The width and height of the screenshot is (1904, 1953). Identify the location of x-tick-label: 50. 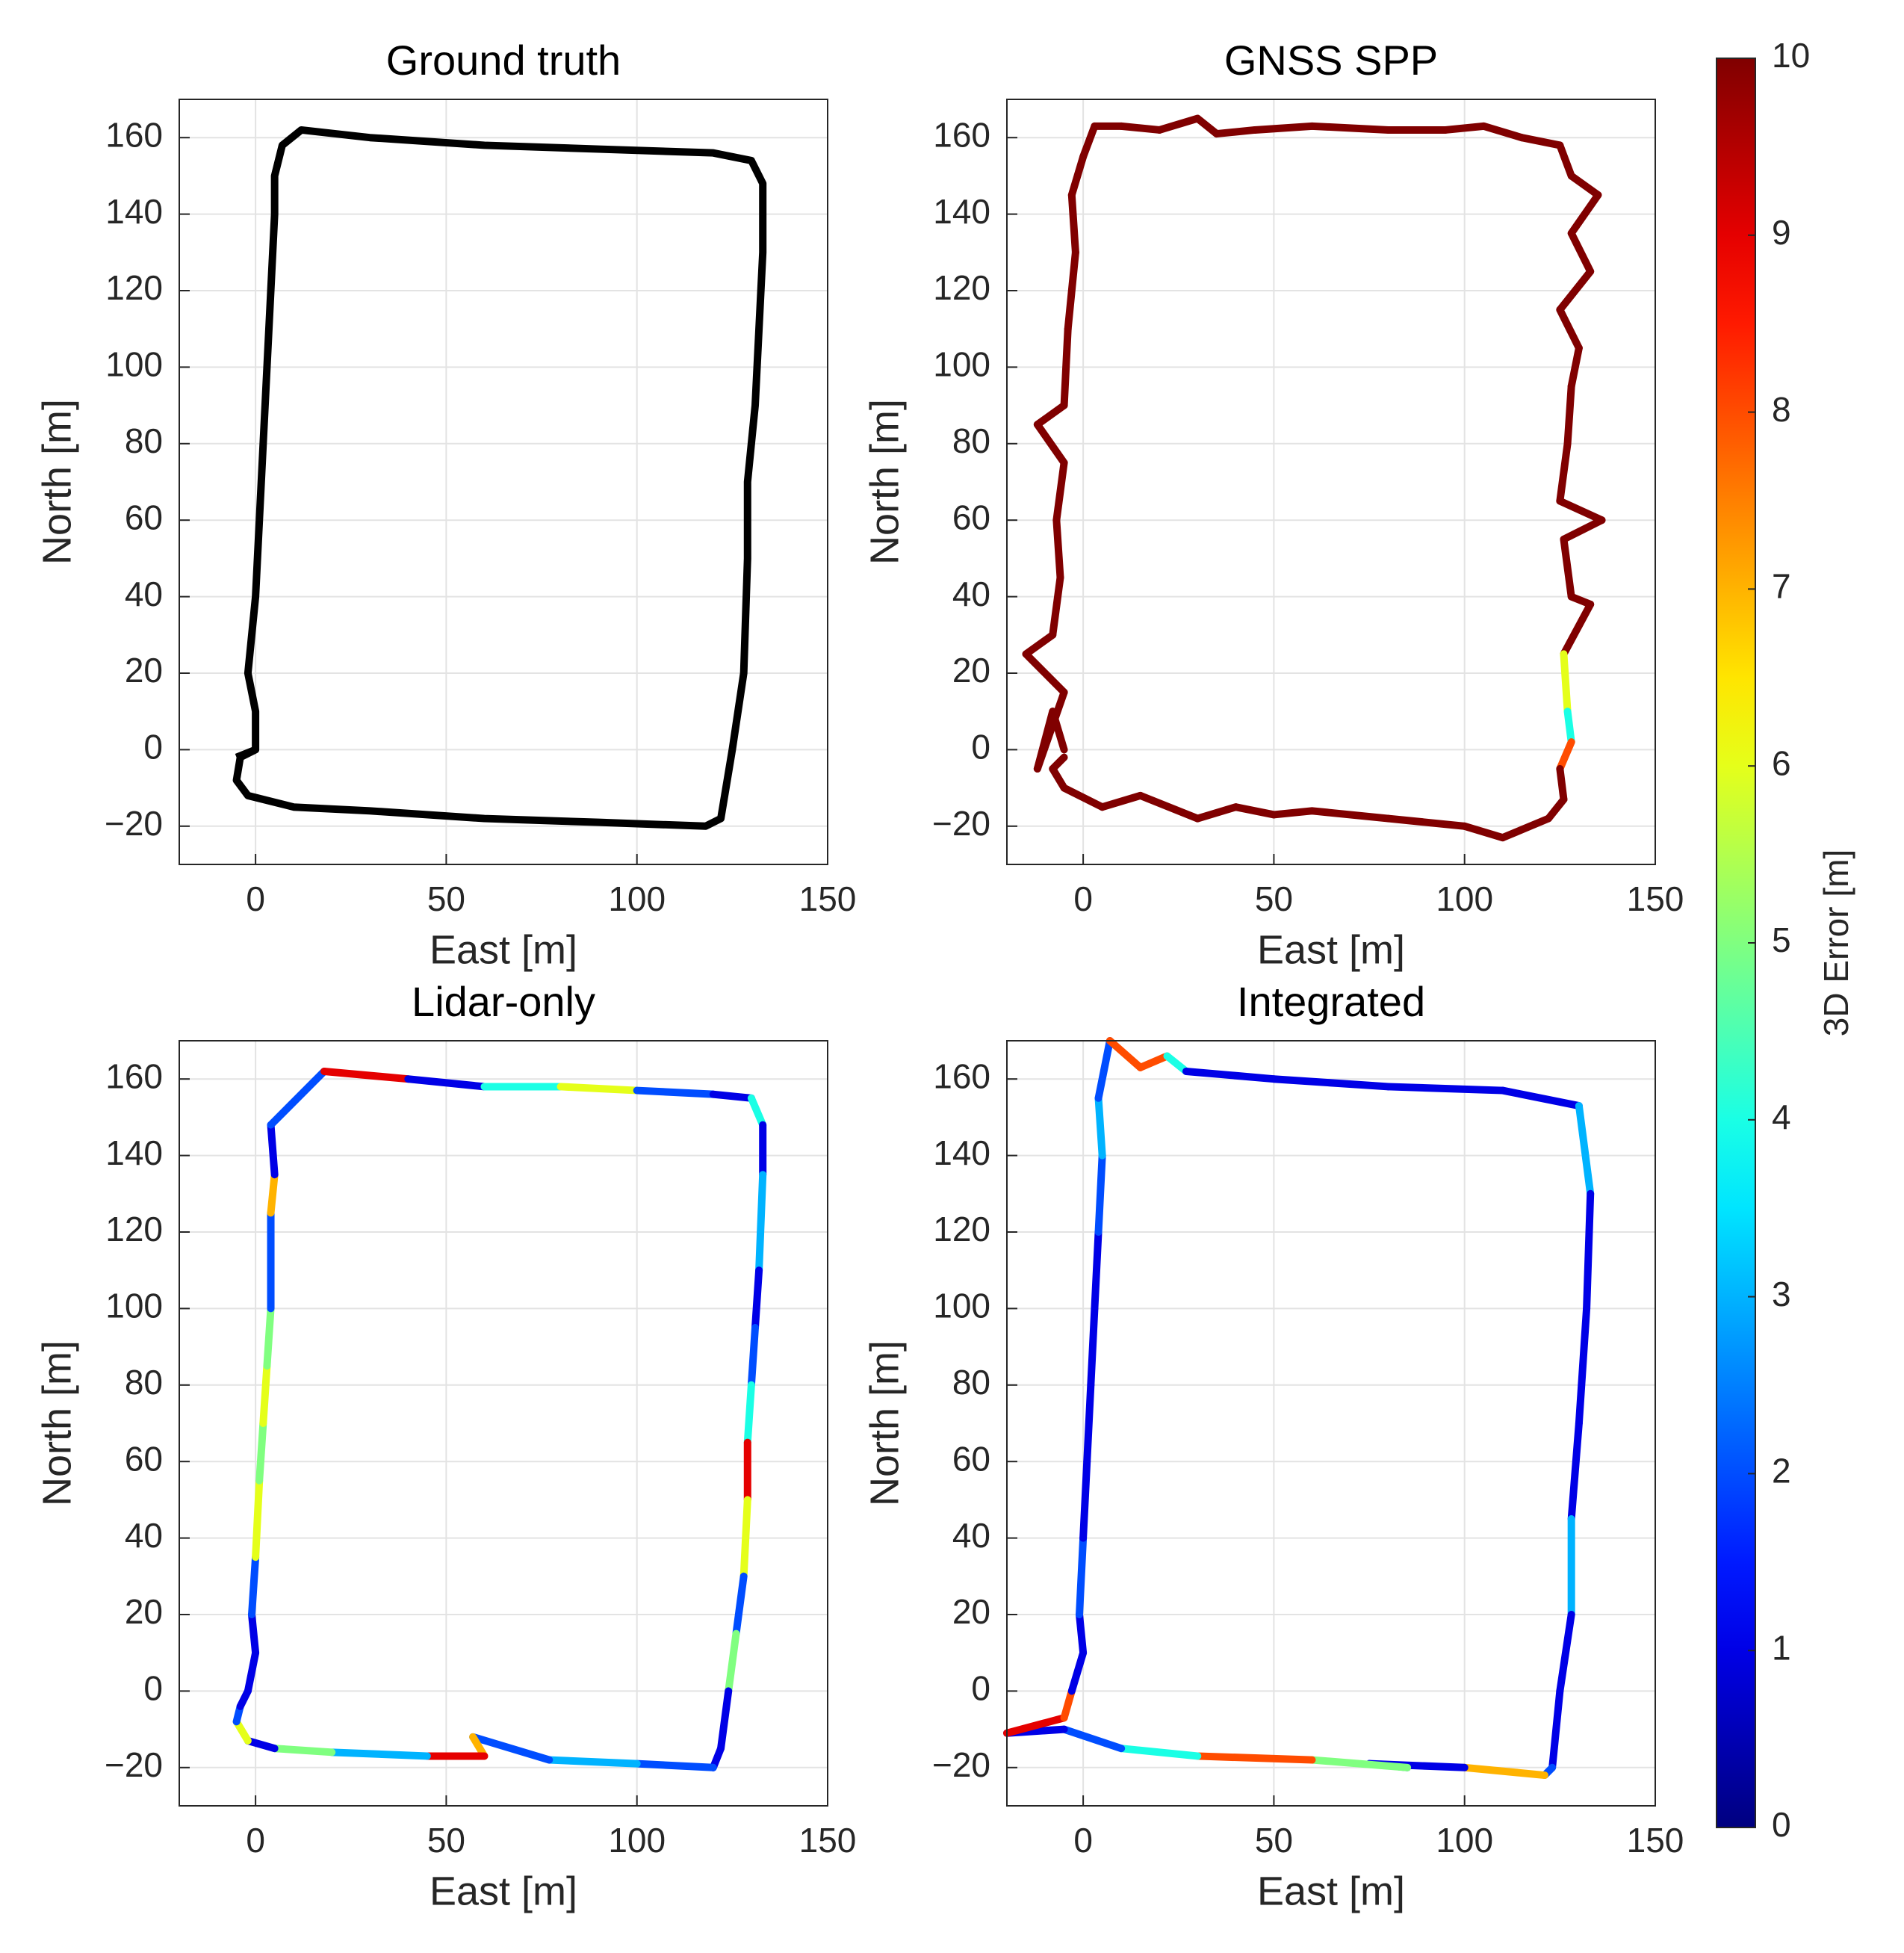
(446, 1841).